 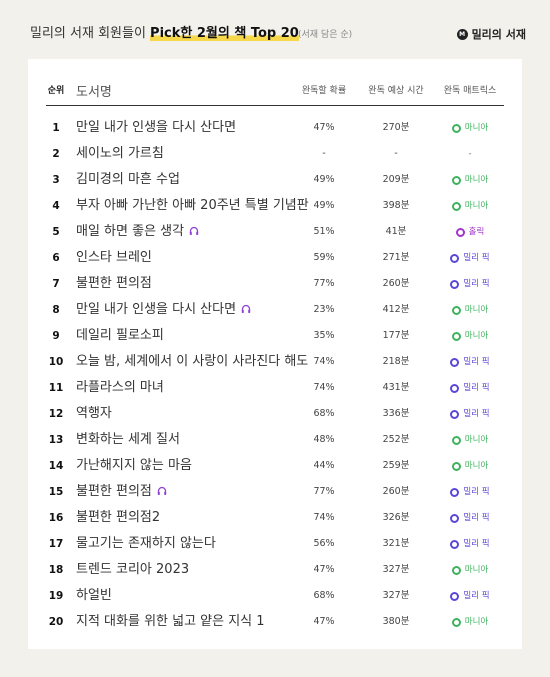 I want to click on rank-cell: 4, so click(x=56, y=206).